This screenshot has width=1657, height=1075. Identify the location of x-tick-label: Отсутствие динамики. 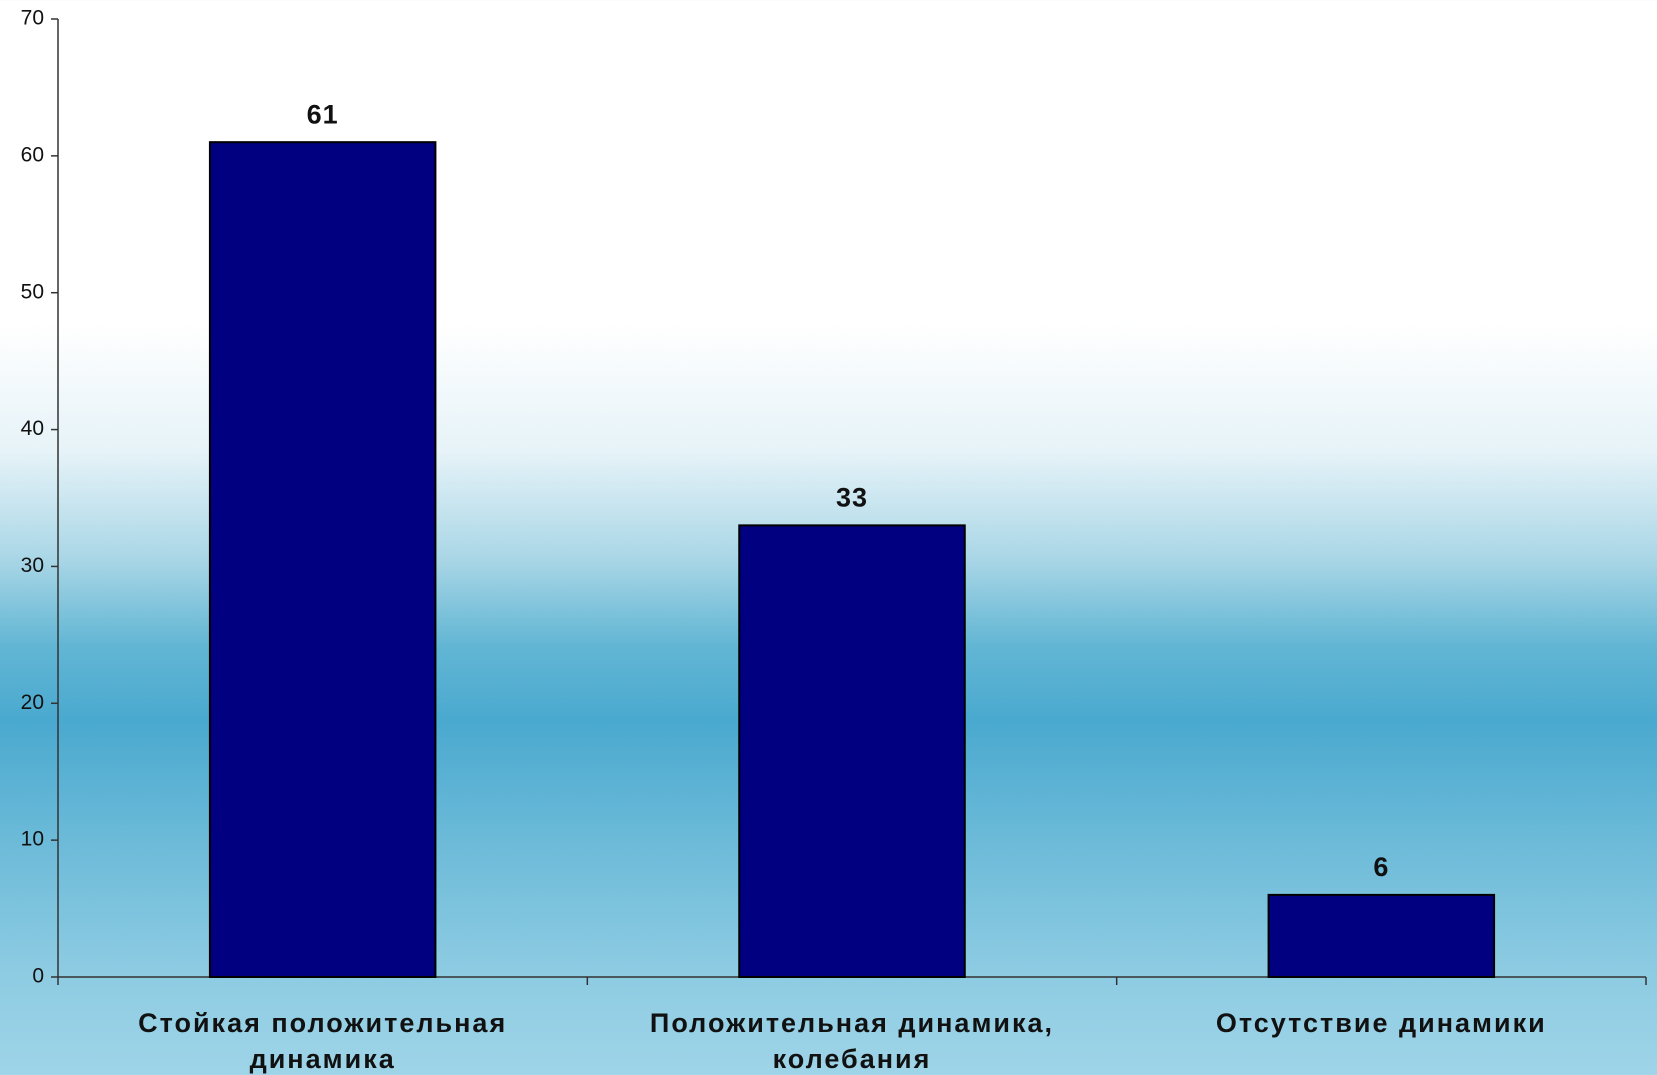
(1381, 1023).